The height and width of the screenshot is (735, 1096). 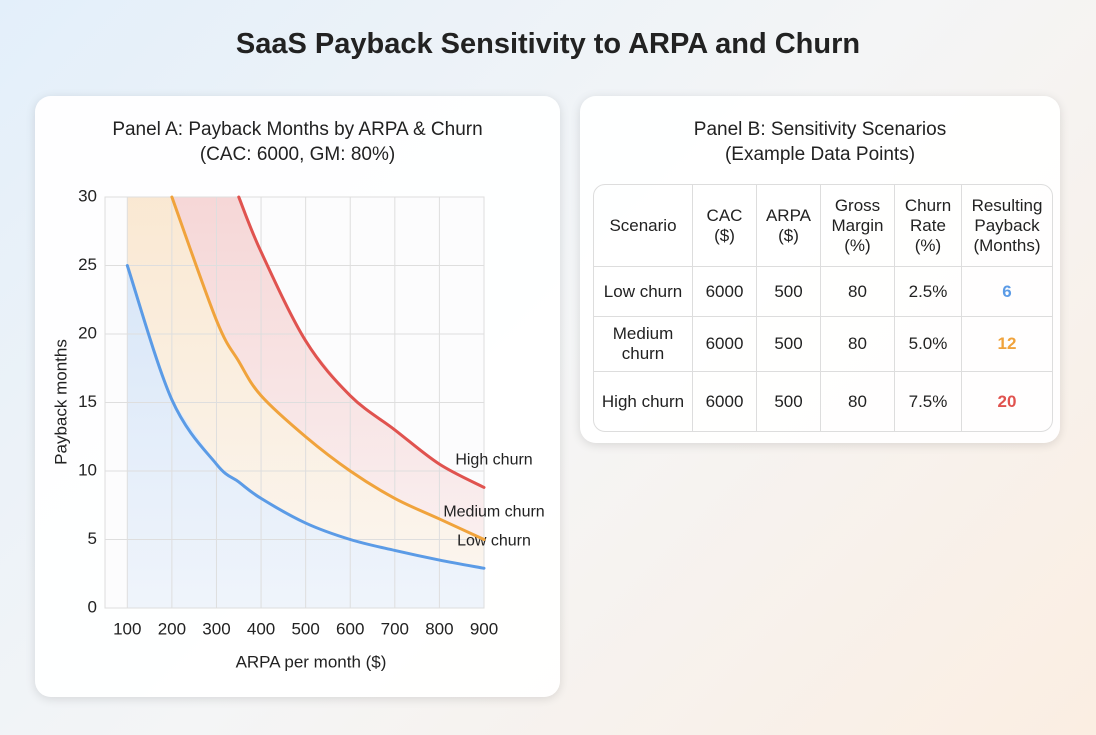 What do you see at coordinates (439, 628) in the screenshot?
I see `x-tick-label: 800` at bounding box center [439, 628].